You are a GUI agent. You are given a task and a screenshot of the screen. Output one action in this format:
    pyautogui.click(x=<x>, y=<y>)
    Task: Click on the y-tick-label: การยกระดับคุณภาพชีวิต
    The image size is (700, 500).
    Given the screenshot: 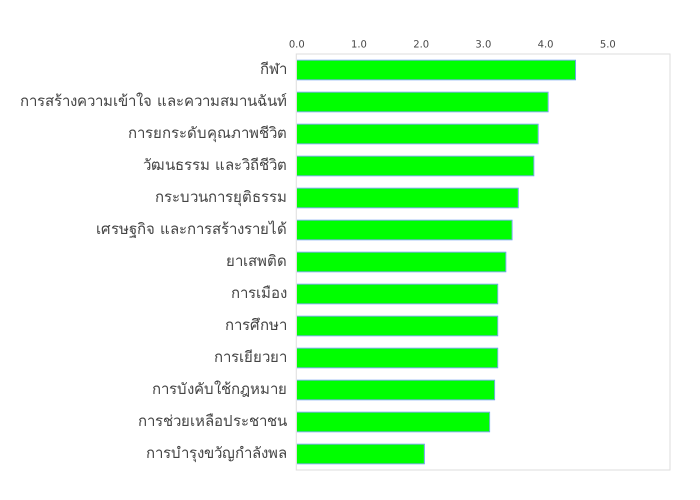 What is the action you would take?
    pyautogui.click(x=207, y=133)
    